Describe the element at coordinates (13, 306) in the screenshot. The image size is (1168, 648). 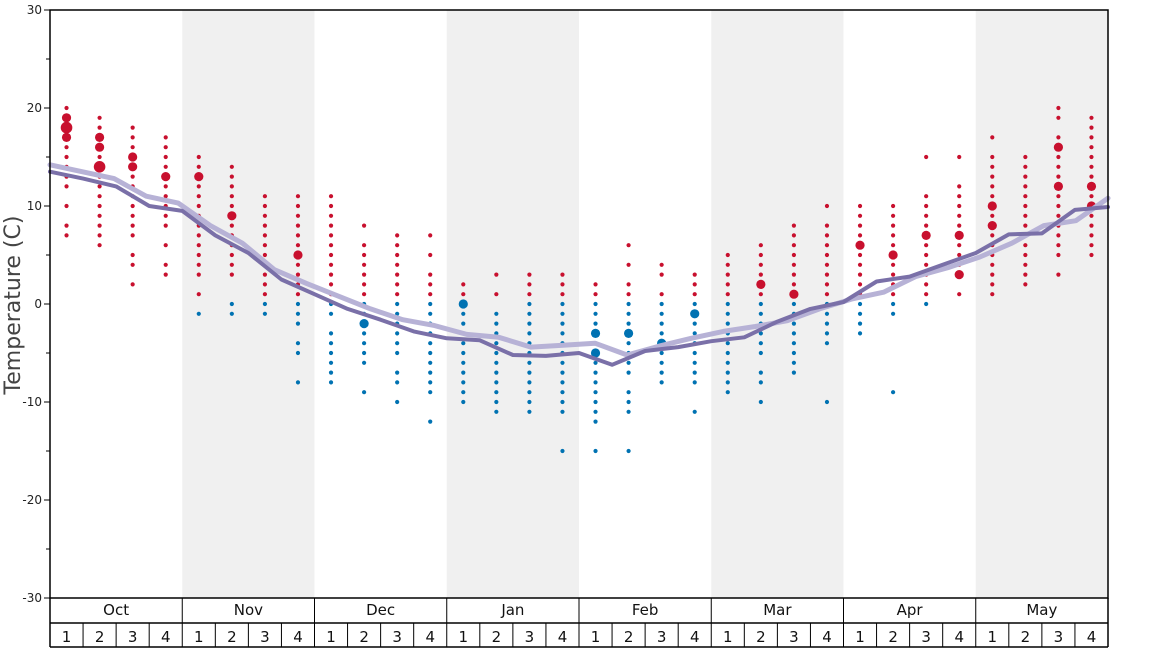
I see `y-axis-label: Temperature (C)` at that location.